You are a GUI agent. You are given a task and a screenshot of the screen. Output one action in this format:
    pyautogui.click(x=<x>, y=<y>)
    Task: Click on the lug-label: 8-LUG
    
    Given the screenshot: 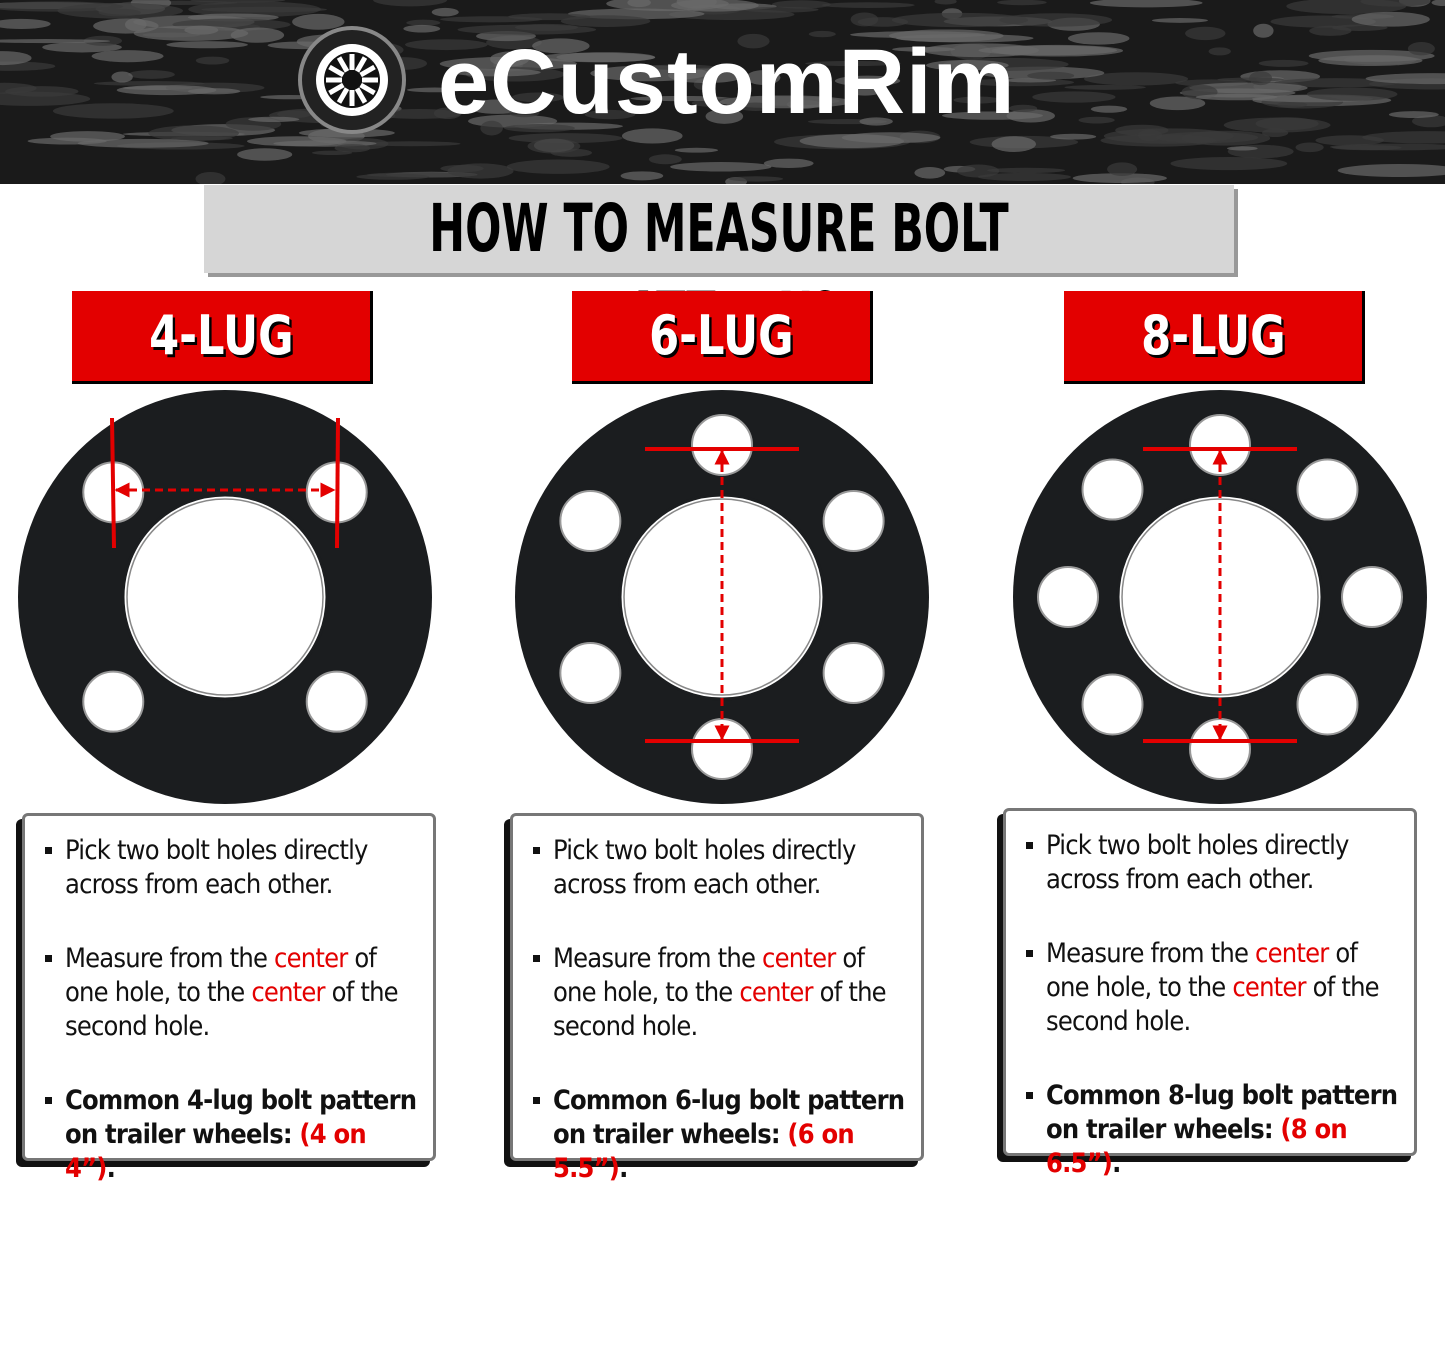 What is the action you would take?
    pyautogui.click(x=1214, y=337)
    